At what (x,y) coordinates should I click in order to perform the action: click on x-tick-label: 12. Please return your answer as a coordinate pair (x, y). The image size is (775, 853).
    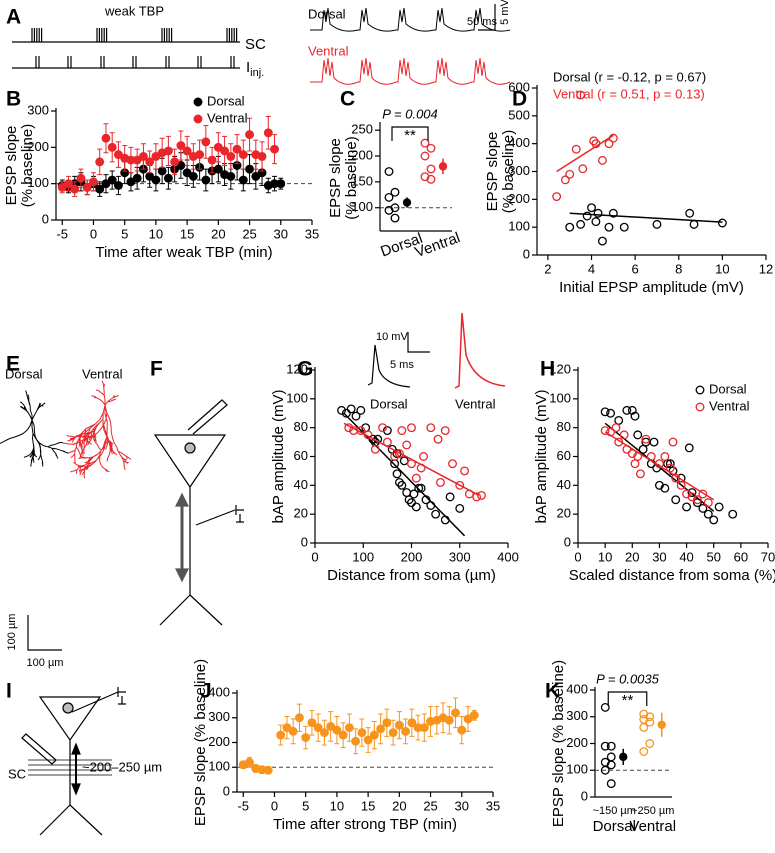
    Looking at the image, I should click on (766, 268).